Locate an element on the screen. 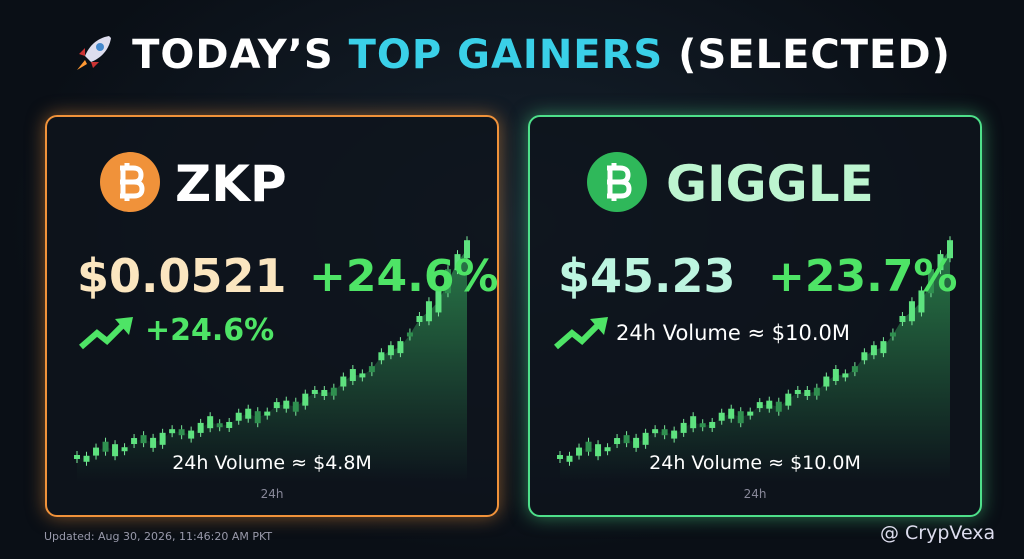  rocket-icon is located at coordinates (94, 53).